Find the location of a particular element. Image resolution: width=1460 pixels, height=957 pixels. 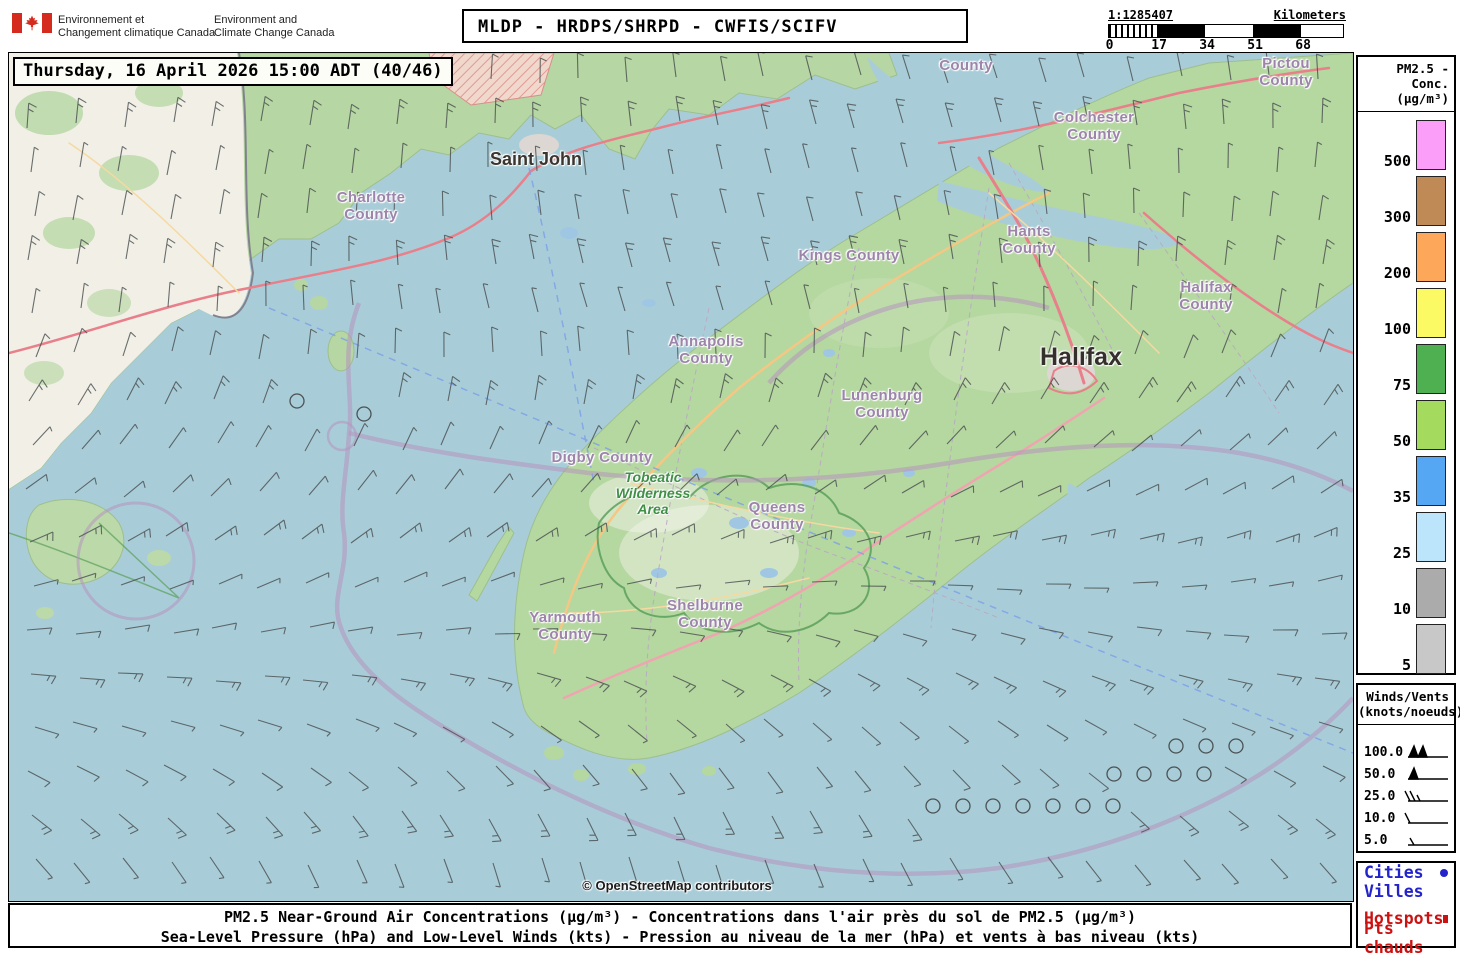

cities-label-en: Cities is located at coordinates (1394, 872).